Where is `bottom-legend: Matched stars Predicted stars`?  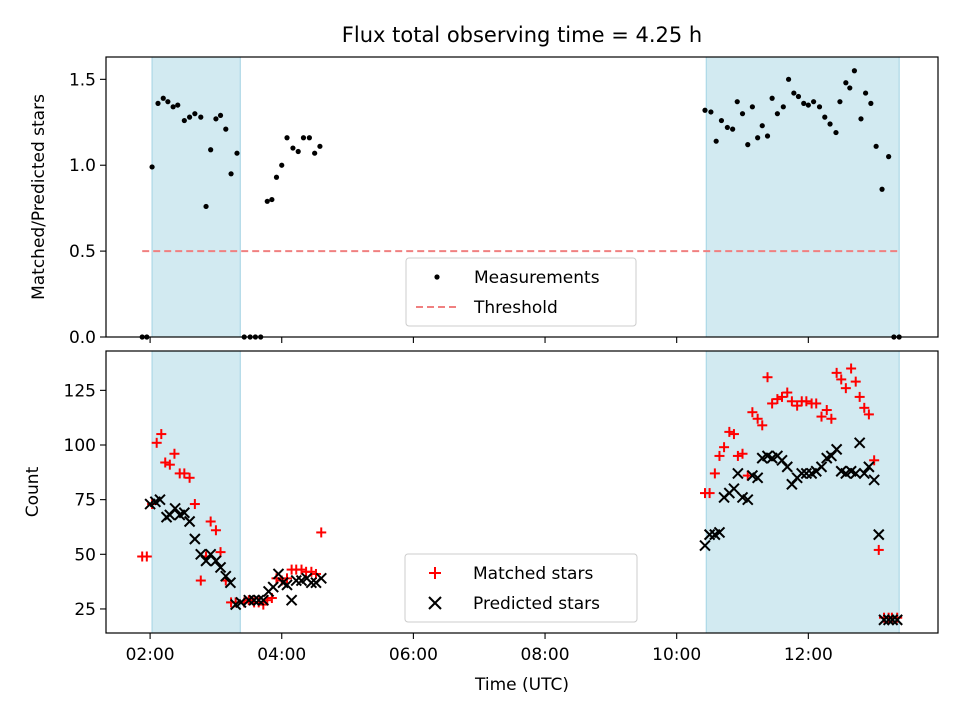 bottom-legend: Matched stars Predicted stars is located at coordinates (521, 588).